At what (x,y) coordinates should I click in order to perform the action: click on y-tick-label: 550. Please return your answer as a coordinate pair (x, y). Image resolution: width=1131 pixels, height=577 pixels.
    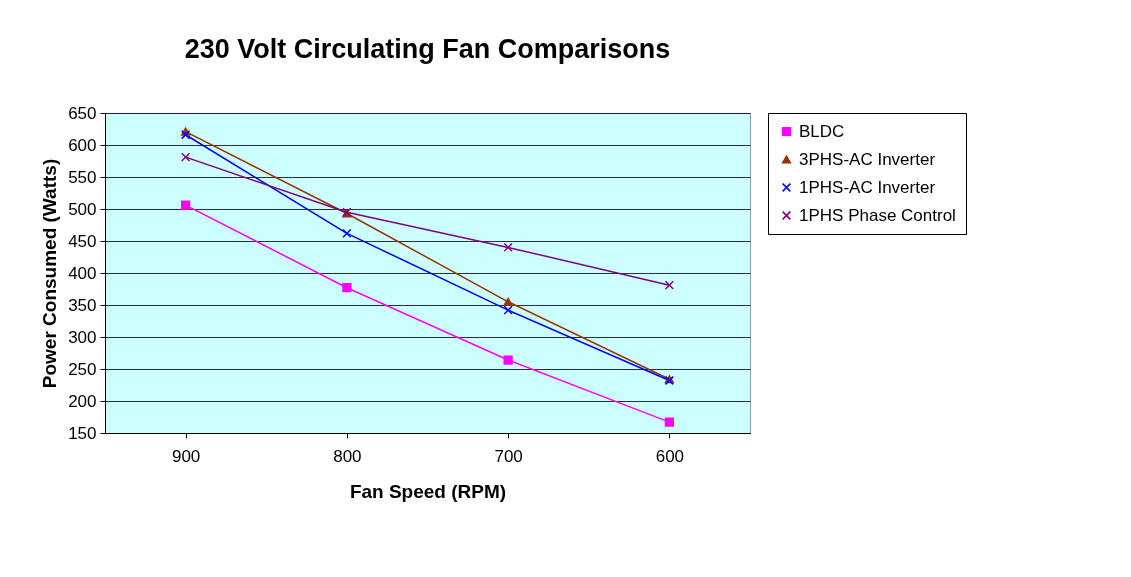
    Looking at the image, I should click on (82, 177).